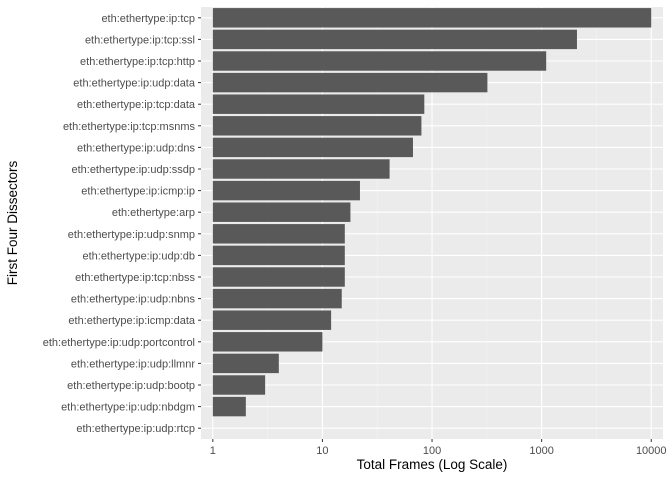 This screenshot has width=672, height=480. I want to click on y-tick-label: eth:ethertype:ip:tcp, so click(148, 19).